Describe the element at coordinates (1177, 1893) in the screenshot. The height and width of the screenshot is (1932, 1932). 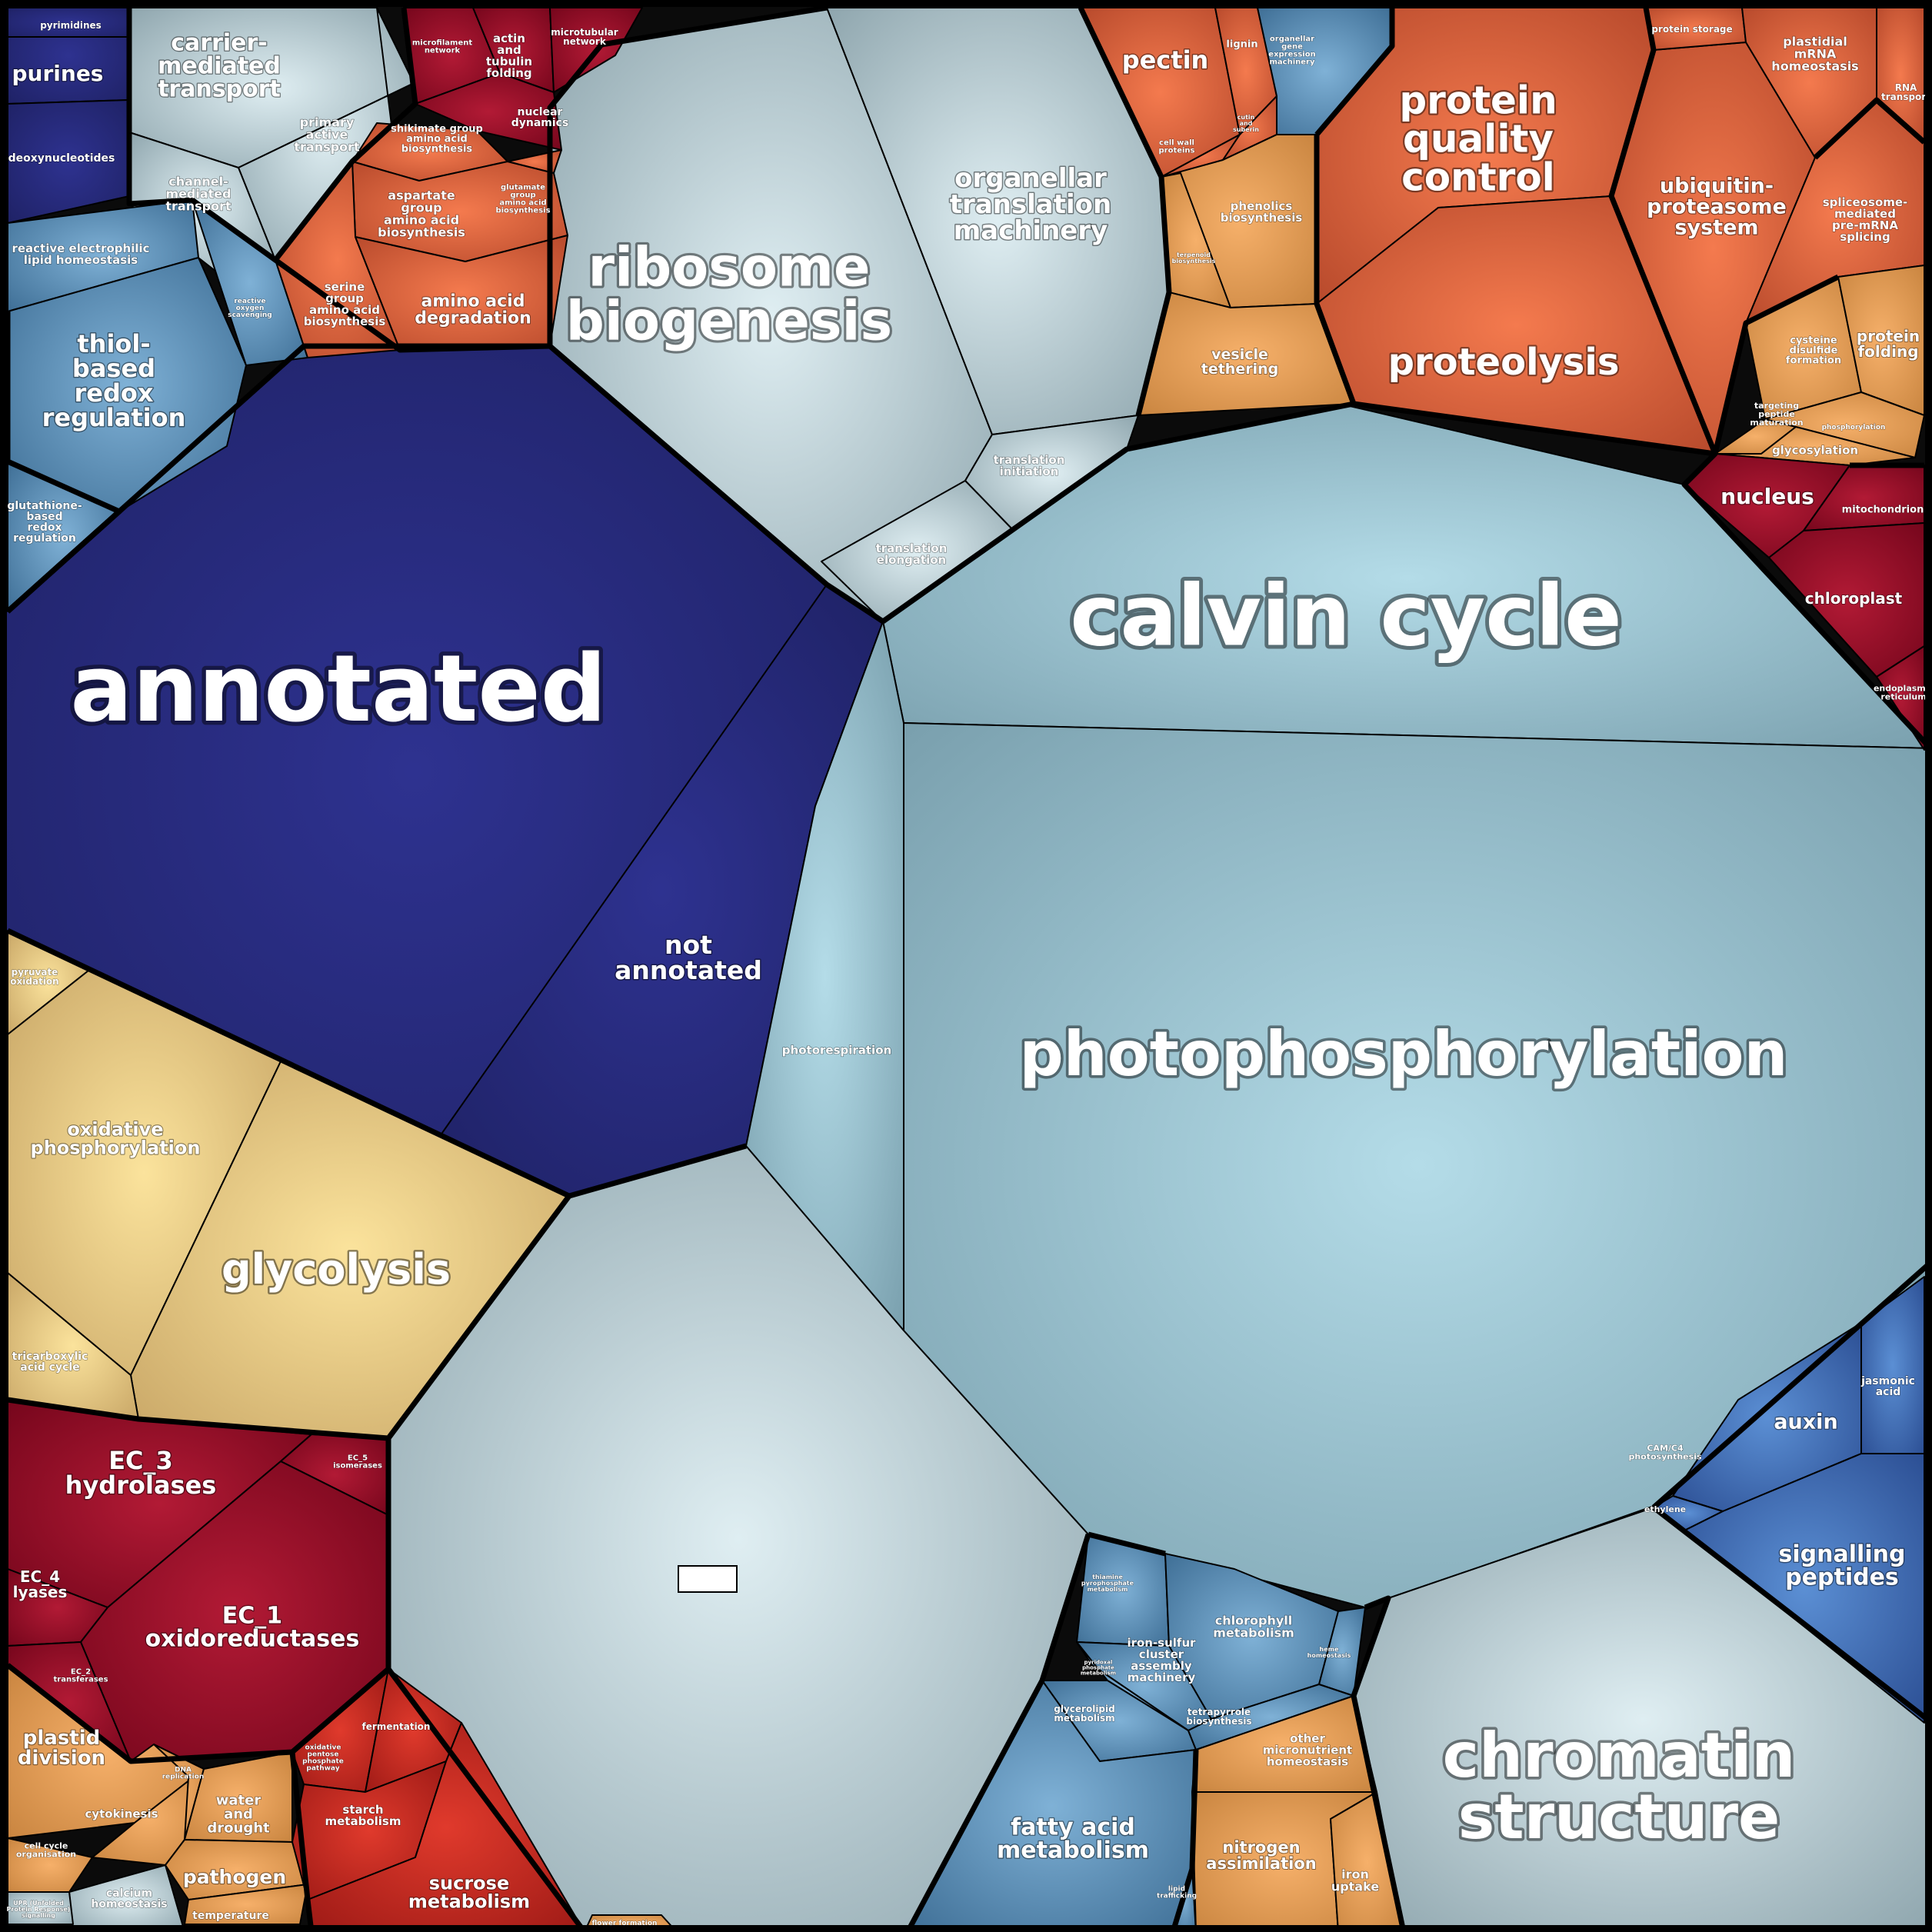
I see `label-lipid-trafficking: lipid trafficking` at that location.